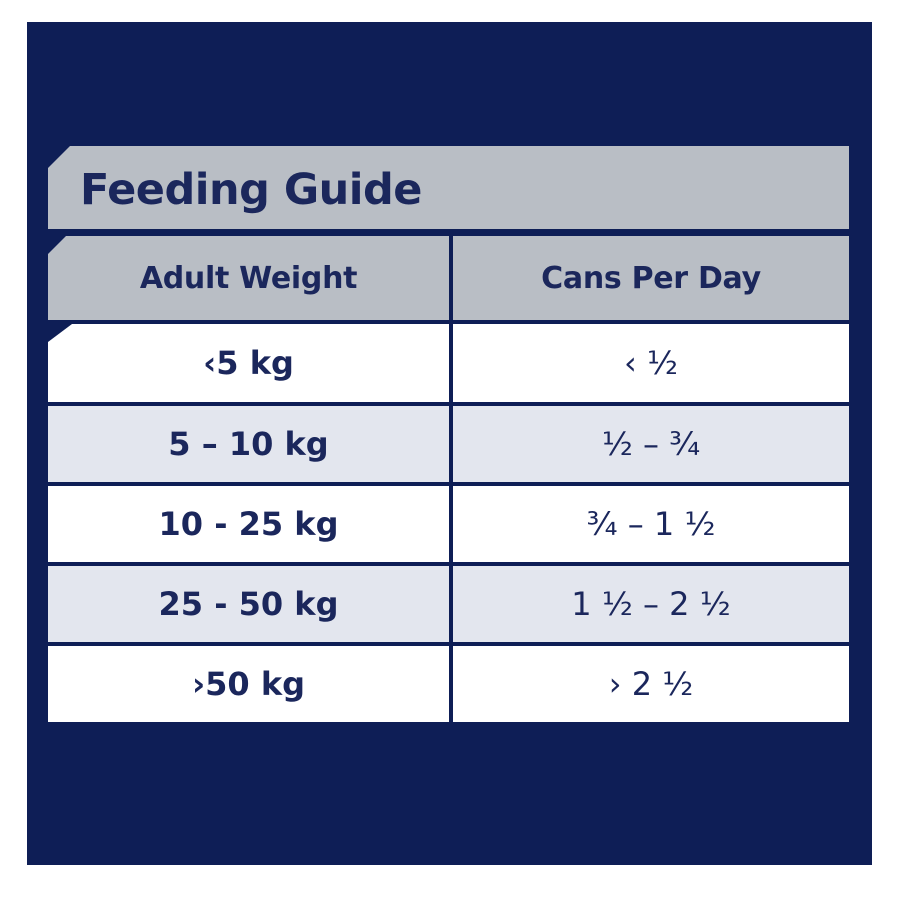 This screenshot has width=900, height=900. Describe the element at coordinates (651, 604) in the screenshot. I see `table-row-4-cans: 1 ½ – 2 ½` at that location.